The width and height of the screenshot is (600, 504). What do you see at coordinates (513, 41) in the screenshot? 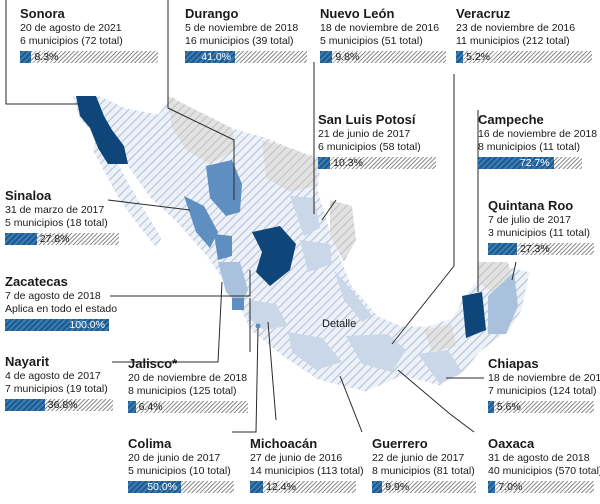
I see `municipalities-count: 11 municipios (212 total)` at bounding box center [513, 41].